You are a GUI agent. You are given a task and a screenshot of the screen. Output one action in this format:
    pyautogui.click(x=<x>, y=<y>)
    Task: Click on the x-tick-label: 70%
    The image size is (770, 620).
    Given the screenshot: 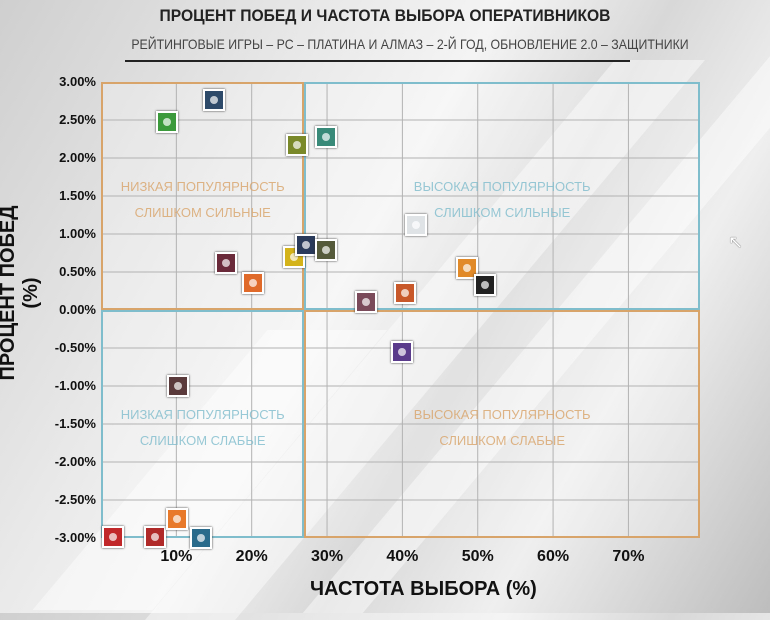 What is the action you would take?
    pyautogui.click(x=628, y=556)
    